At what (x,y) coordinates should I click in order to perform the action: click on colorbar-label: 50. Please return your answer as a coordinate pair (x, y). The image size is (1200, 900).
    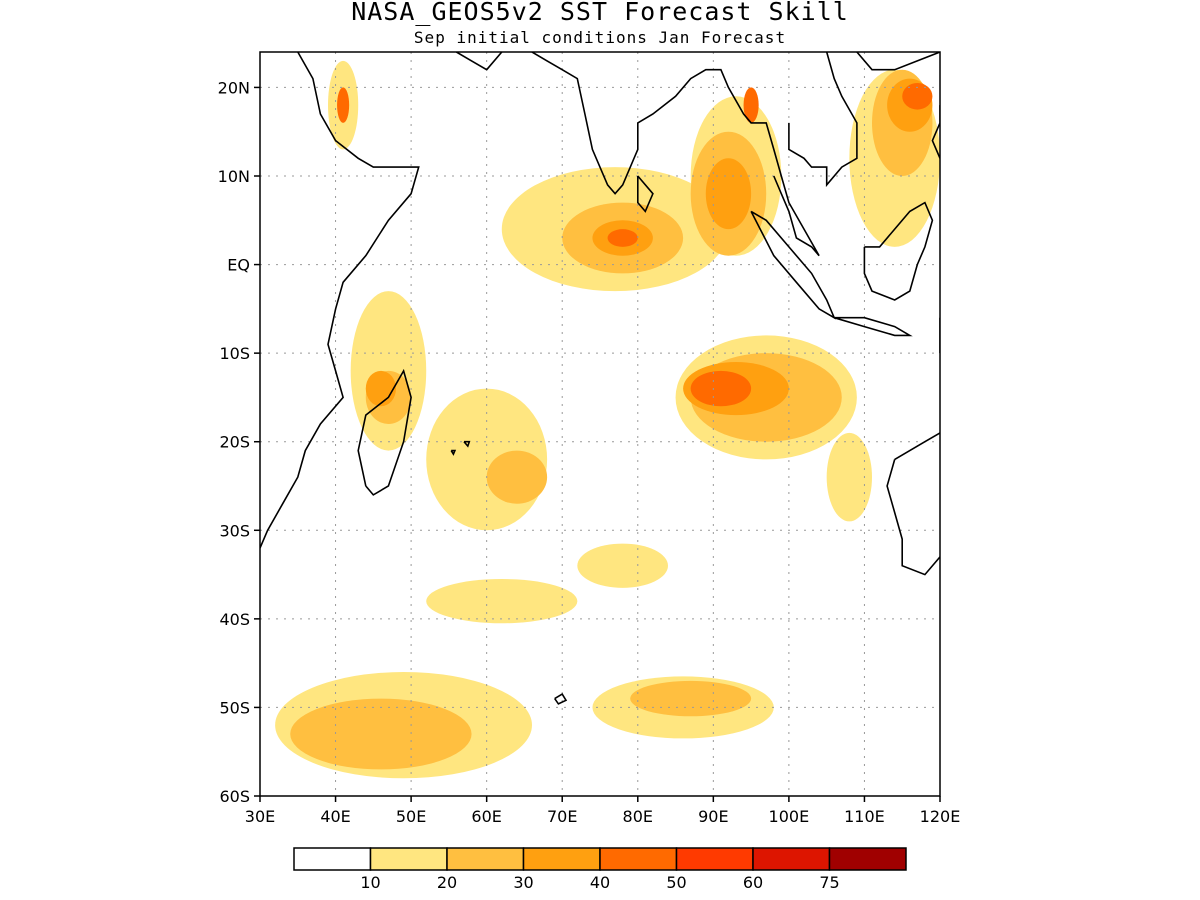
    Looking at the image, I should click on (676, 882).